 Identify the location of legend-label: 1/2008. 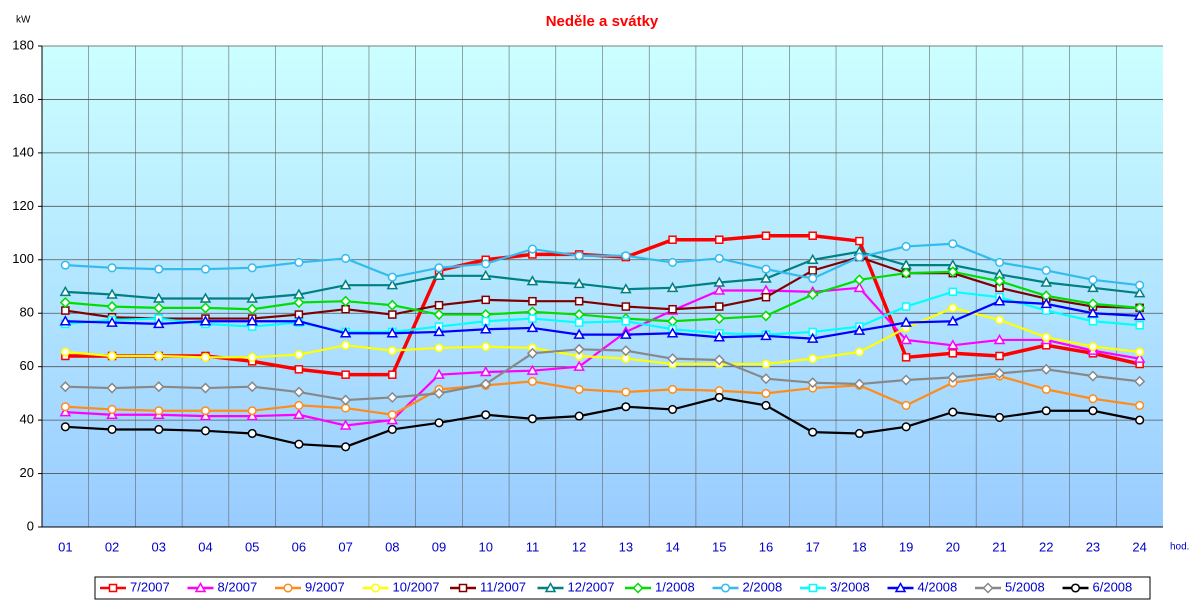
(675, 586).